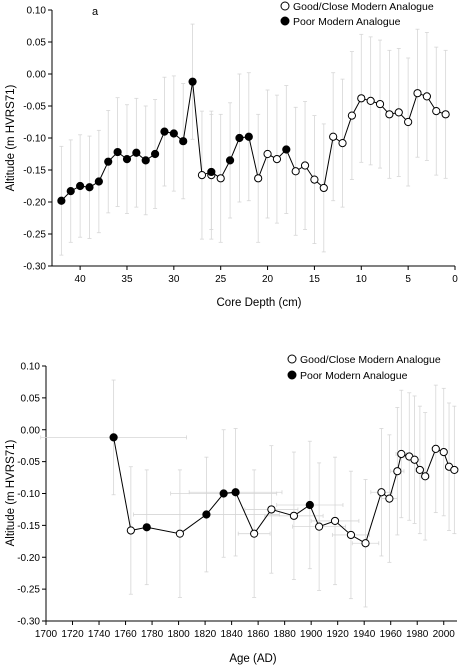  What do you see at coordinates (417, 634) in the screenshot?
I see `x-tick-label-b: 1980` at bounding box center [417, 634].